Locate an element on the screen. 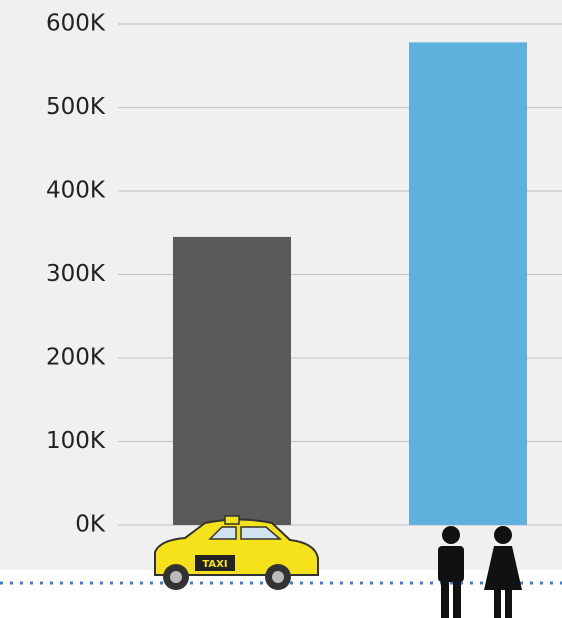 This screenshot has width=562, height=618. taxi-label: TAXI is located at coordinates (214, 564).